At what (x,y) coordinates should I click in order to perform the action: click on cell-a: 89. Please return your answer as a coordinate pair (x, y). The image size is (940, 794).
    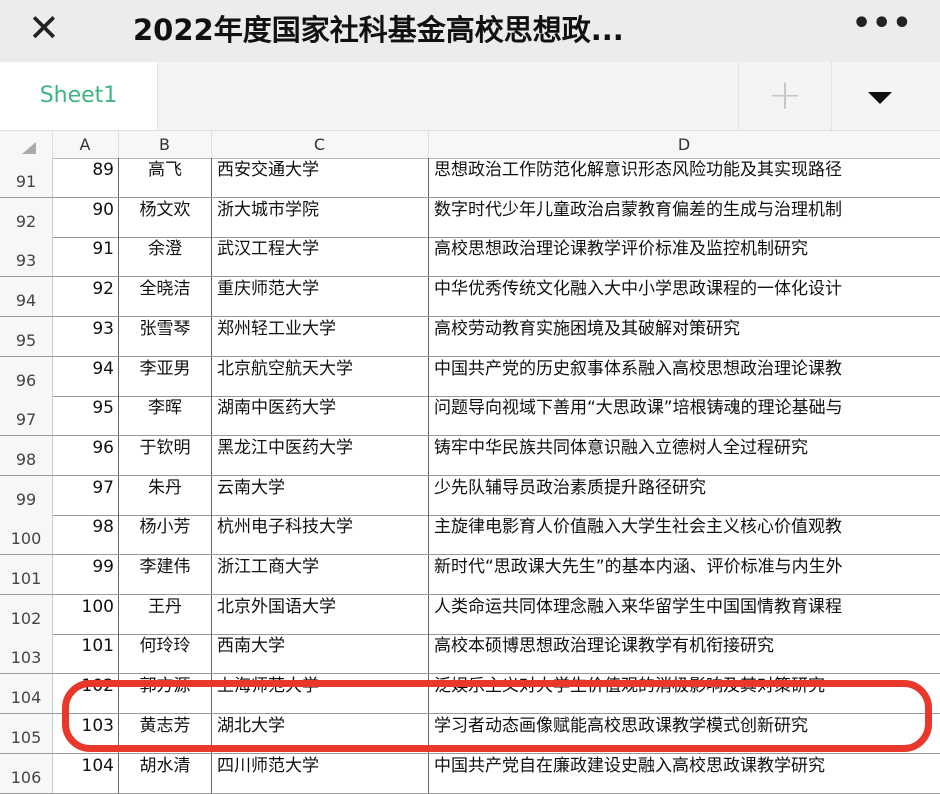
    Looking at the image, I should click on (85, 177).